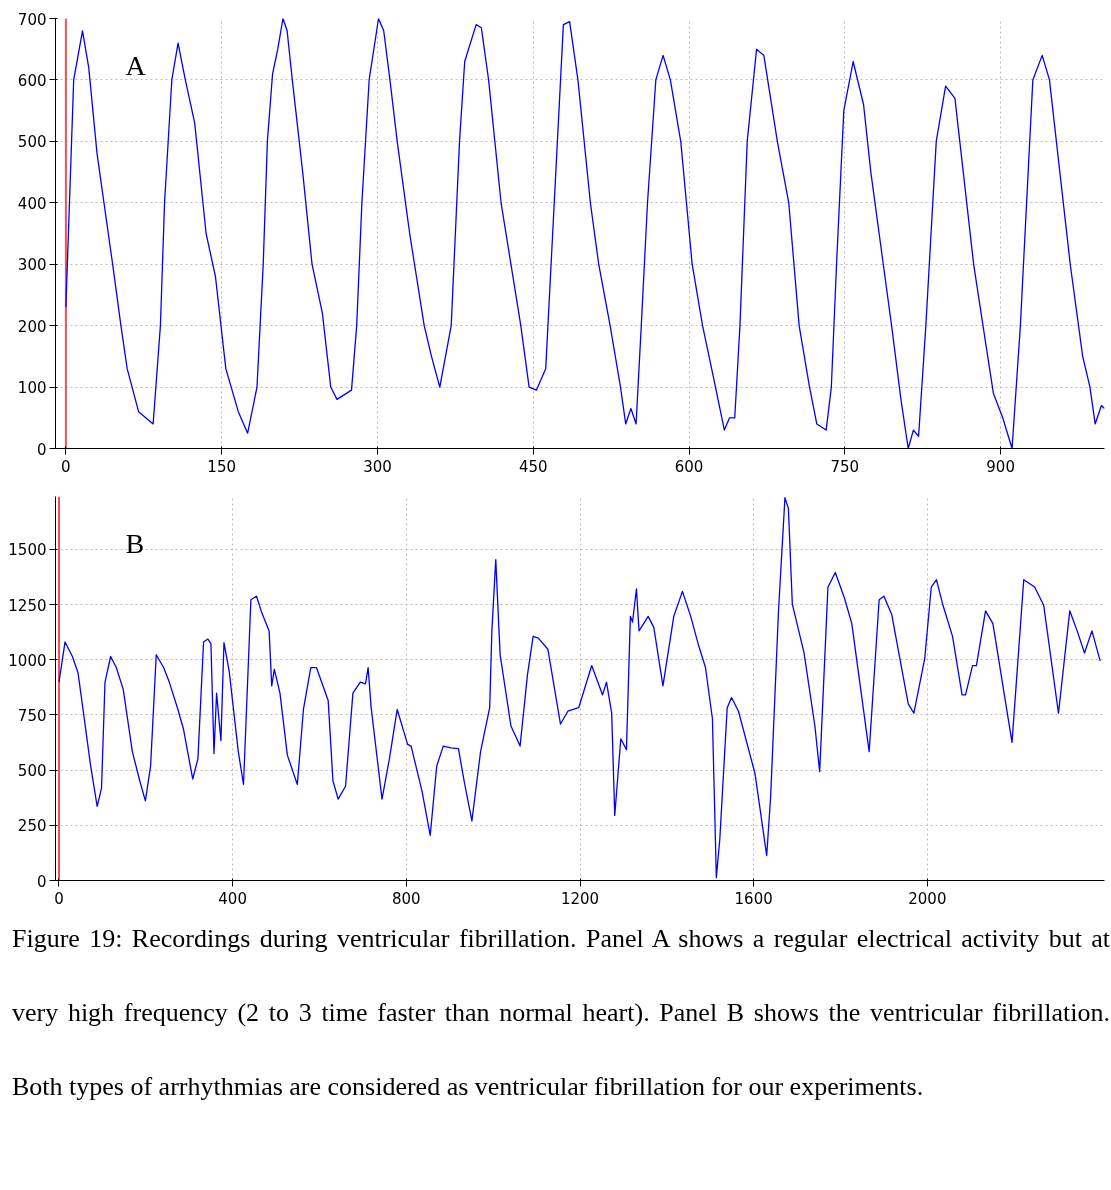 Image resolution: width=1111 pixels, height=1190 pixels. Describe the element at coordinates (32, 265) in the screenshot. I see `y-tick-label: 300` at that location.